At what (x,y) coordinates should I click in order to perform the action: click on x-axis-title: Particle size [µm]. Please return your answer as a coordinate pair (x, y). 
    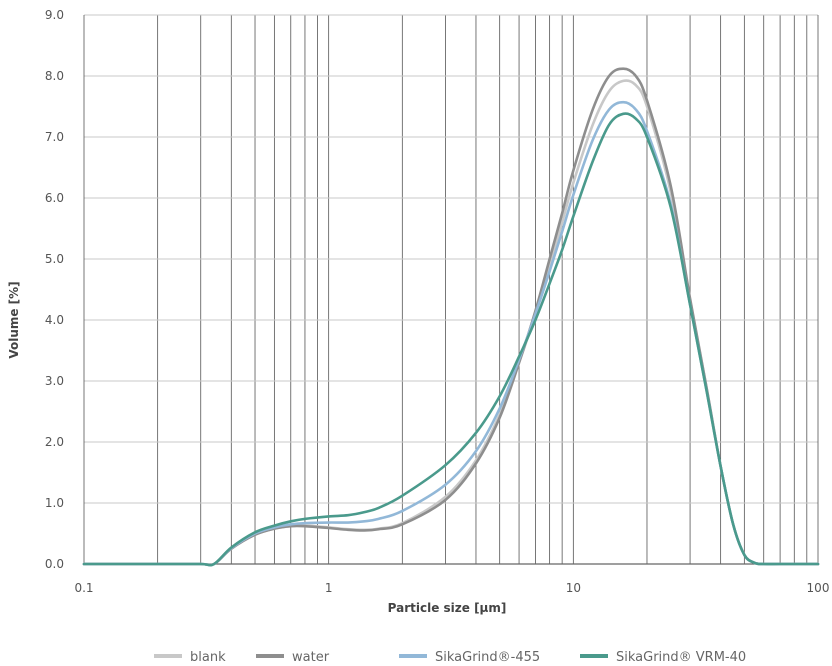
    Looking at the image, I should click on (447, 608).